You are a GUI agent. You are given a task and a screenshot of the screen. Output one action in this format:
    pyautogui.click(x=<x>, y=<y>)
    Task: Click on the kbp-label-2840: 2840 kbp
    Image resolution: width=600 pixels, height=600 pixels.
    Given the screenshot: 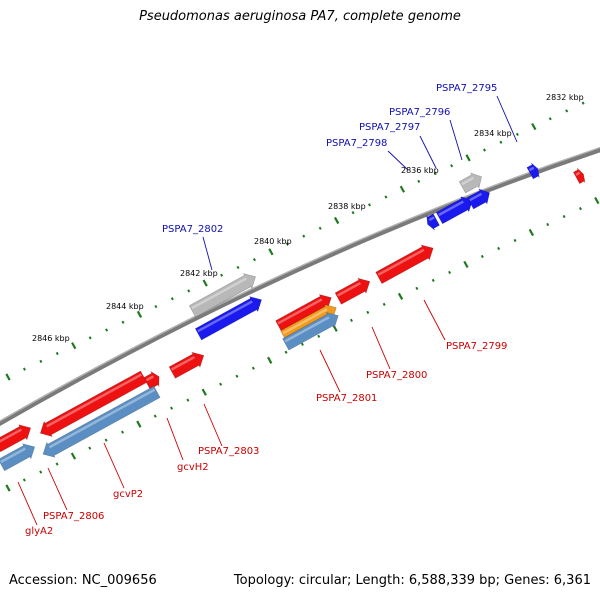 What is the action you would take?
    pyautogui.click(x=273, y=241)
    